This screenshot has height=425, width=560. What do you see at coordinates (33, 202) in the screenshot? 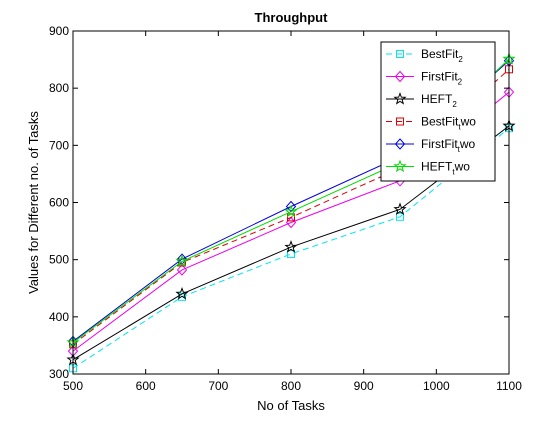
I see `y-axis-label: Values for Different no. of Tasks` at bounding box center [33, 202].